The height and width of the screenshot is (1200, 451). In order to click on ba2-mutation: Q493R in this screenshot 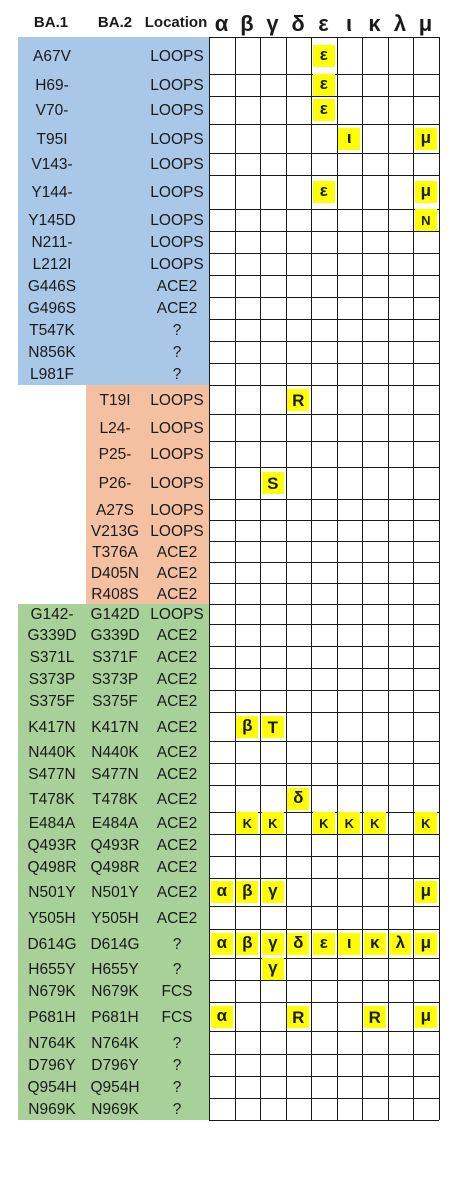, I will do `click(115, 845)`.